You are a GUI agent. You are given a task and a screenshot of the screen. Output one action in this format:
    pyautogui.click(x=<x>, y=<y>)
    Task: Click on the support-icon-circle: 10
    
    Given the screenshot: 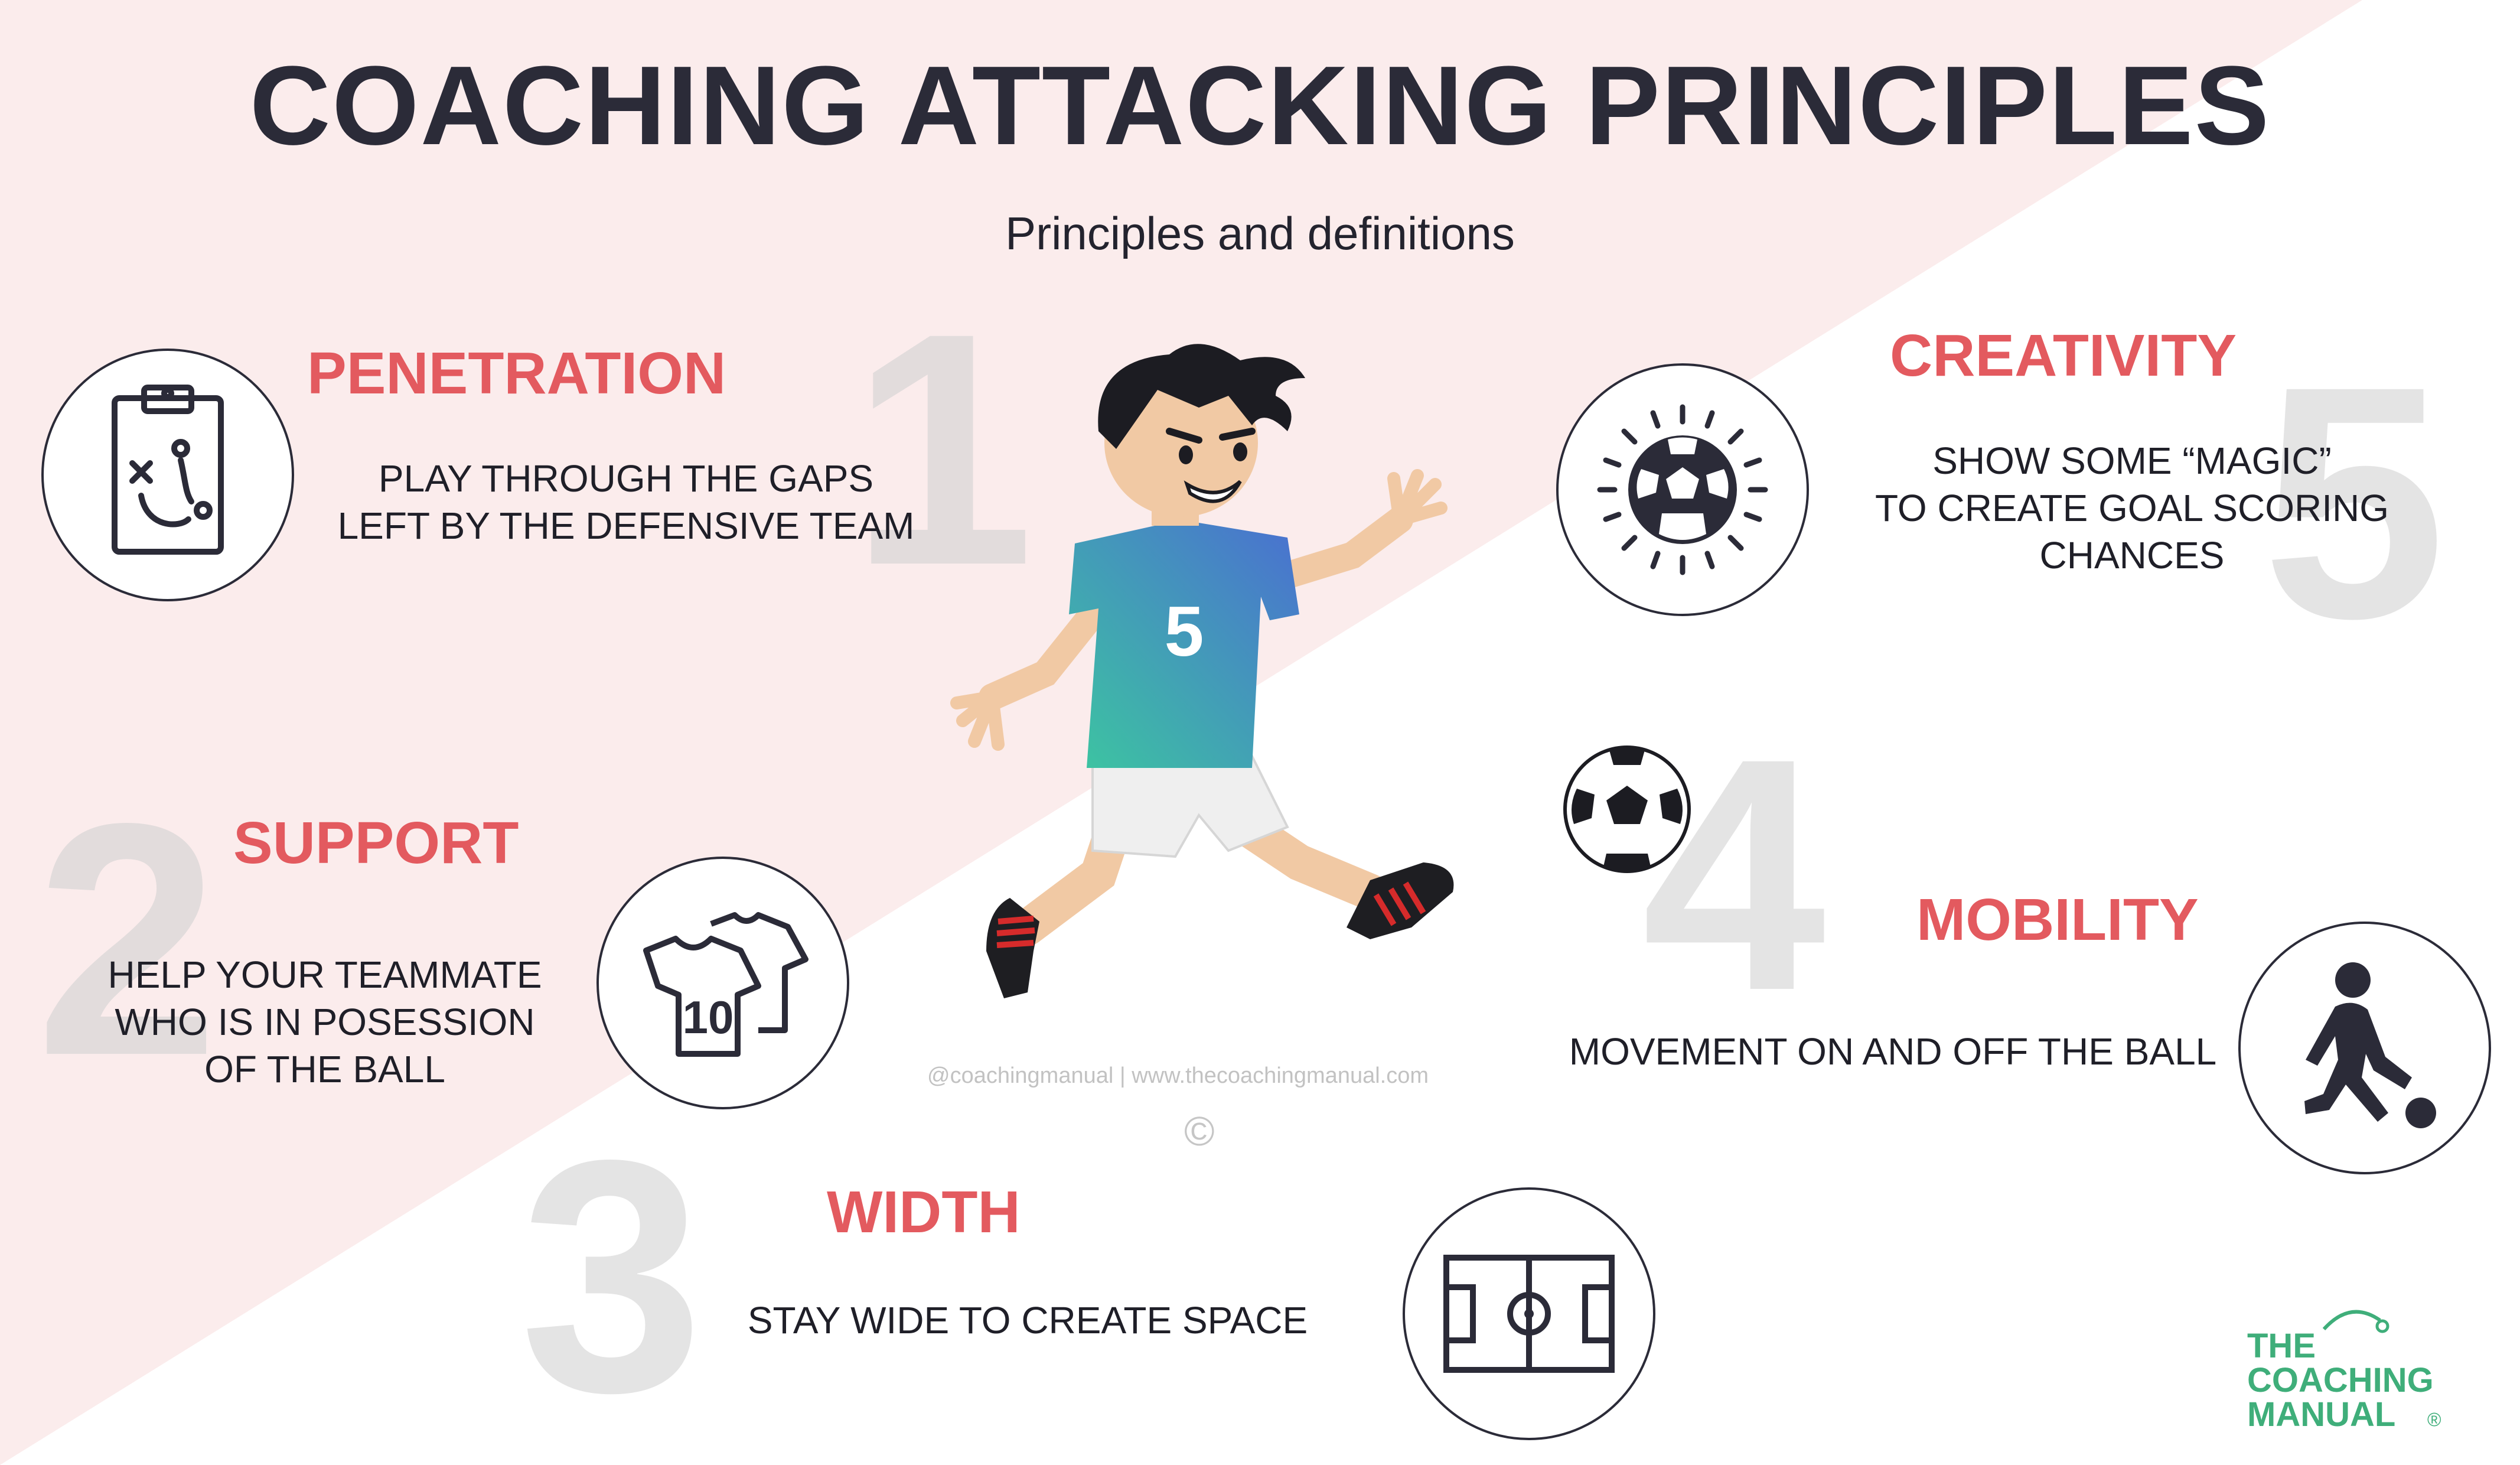 What is the action you would take?
    pyautogui.click(x=722, y=983)
    